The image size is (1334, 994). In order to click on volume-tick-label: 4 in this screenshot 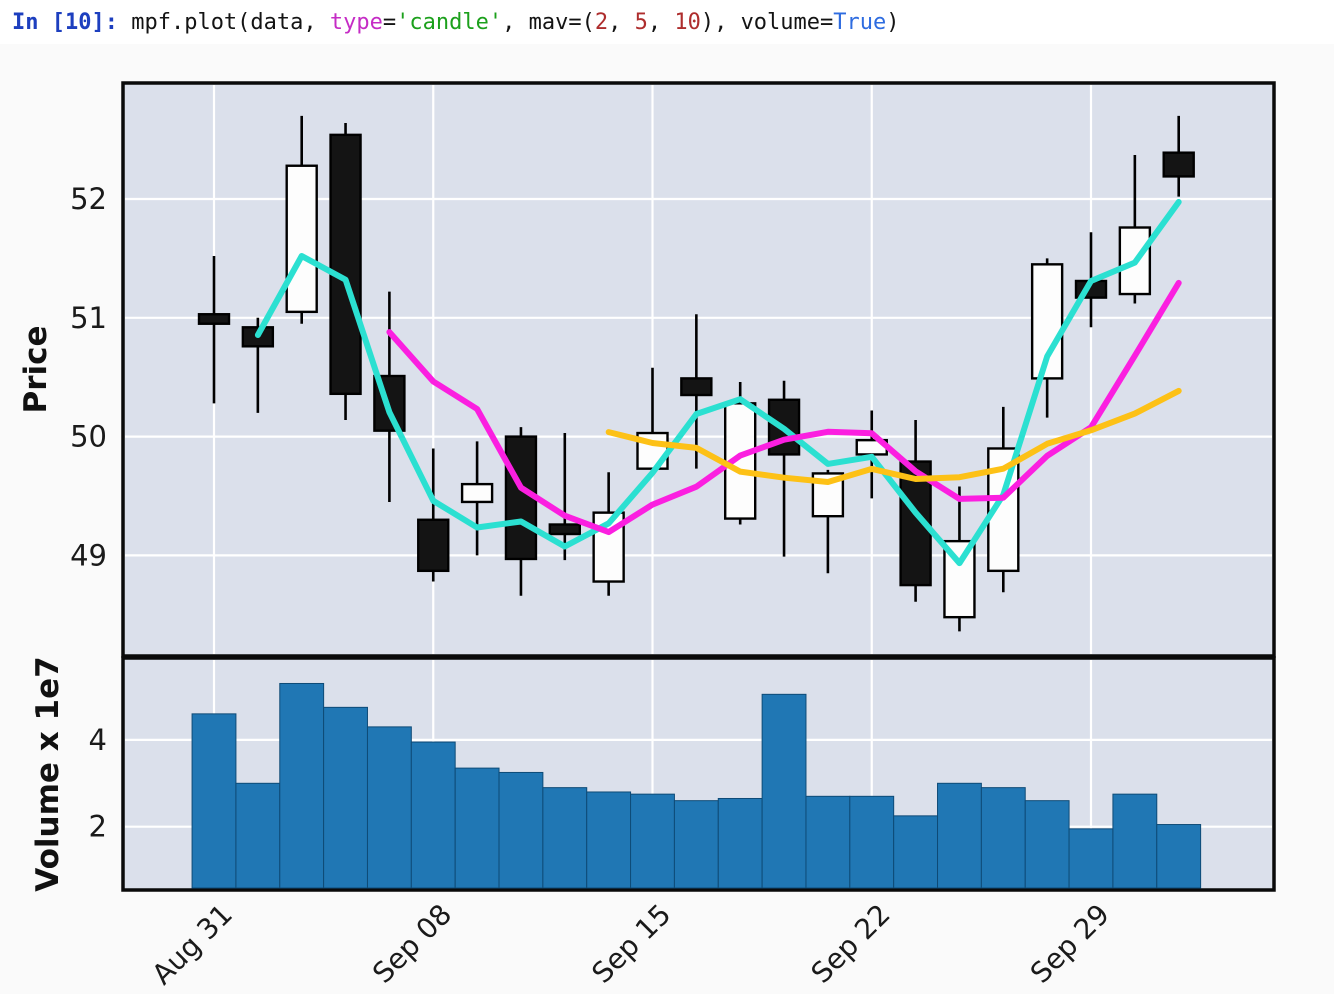, I will do `click(98, 740)`.